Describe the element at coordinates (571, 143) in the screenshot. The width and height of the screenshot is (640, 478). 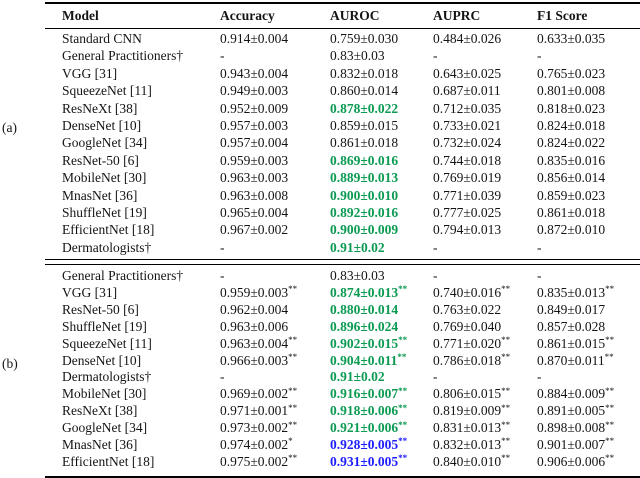
I see `cell-f1: 0.824±0.022` at that location.